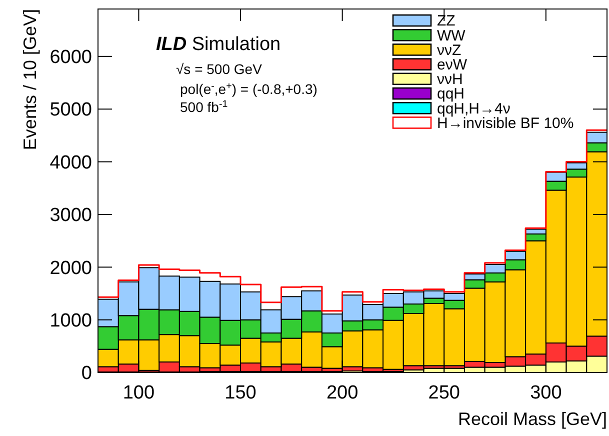  Describe the element at coordinates (452, 65) in the screenshot. I see `legend-label: eνW` at that location.